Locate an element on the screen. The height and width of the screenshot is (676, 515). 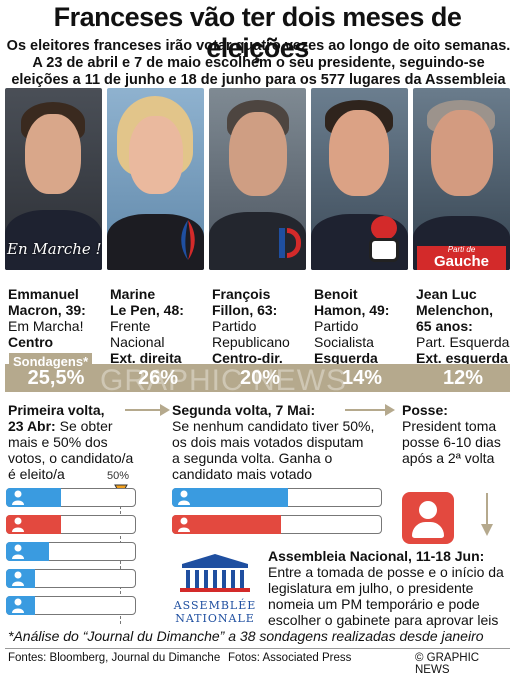
footer-sources: Fontes: Bloomberg, Journal du Dimanche is located at coordinates (114, 658).